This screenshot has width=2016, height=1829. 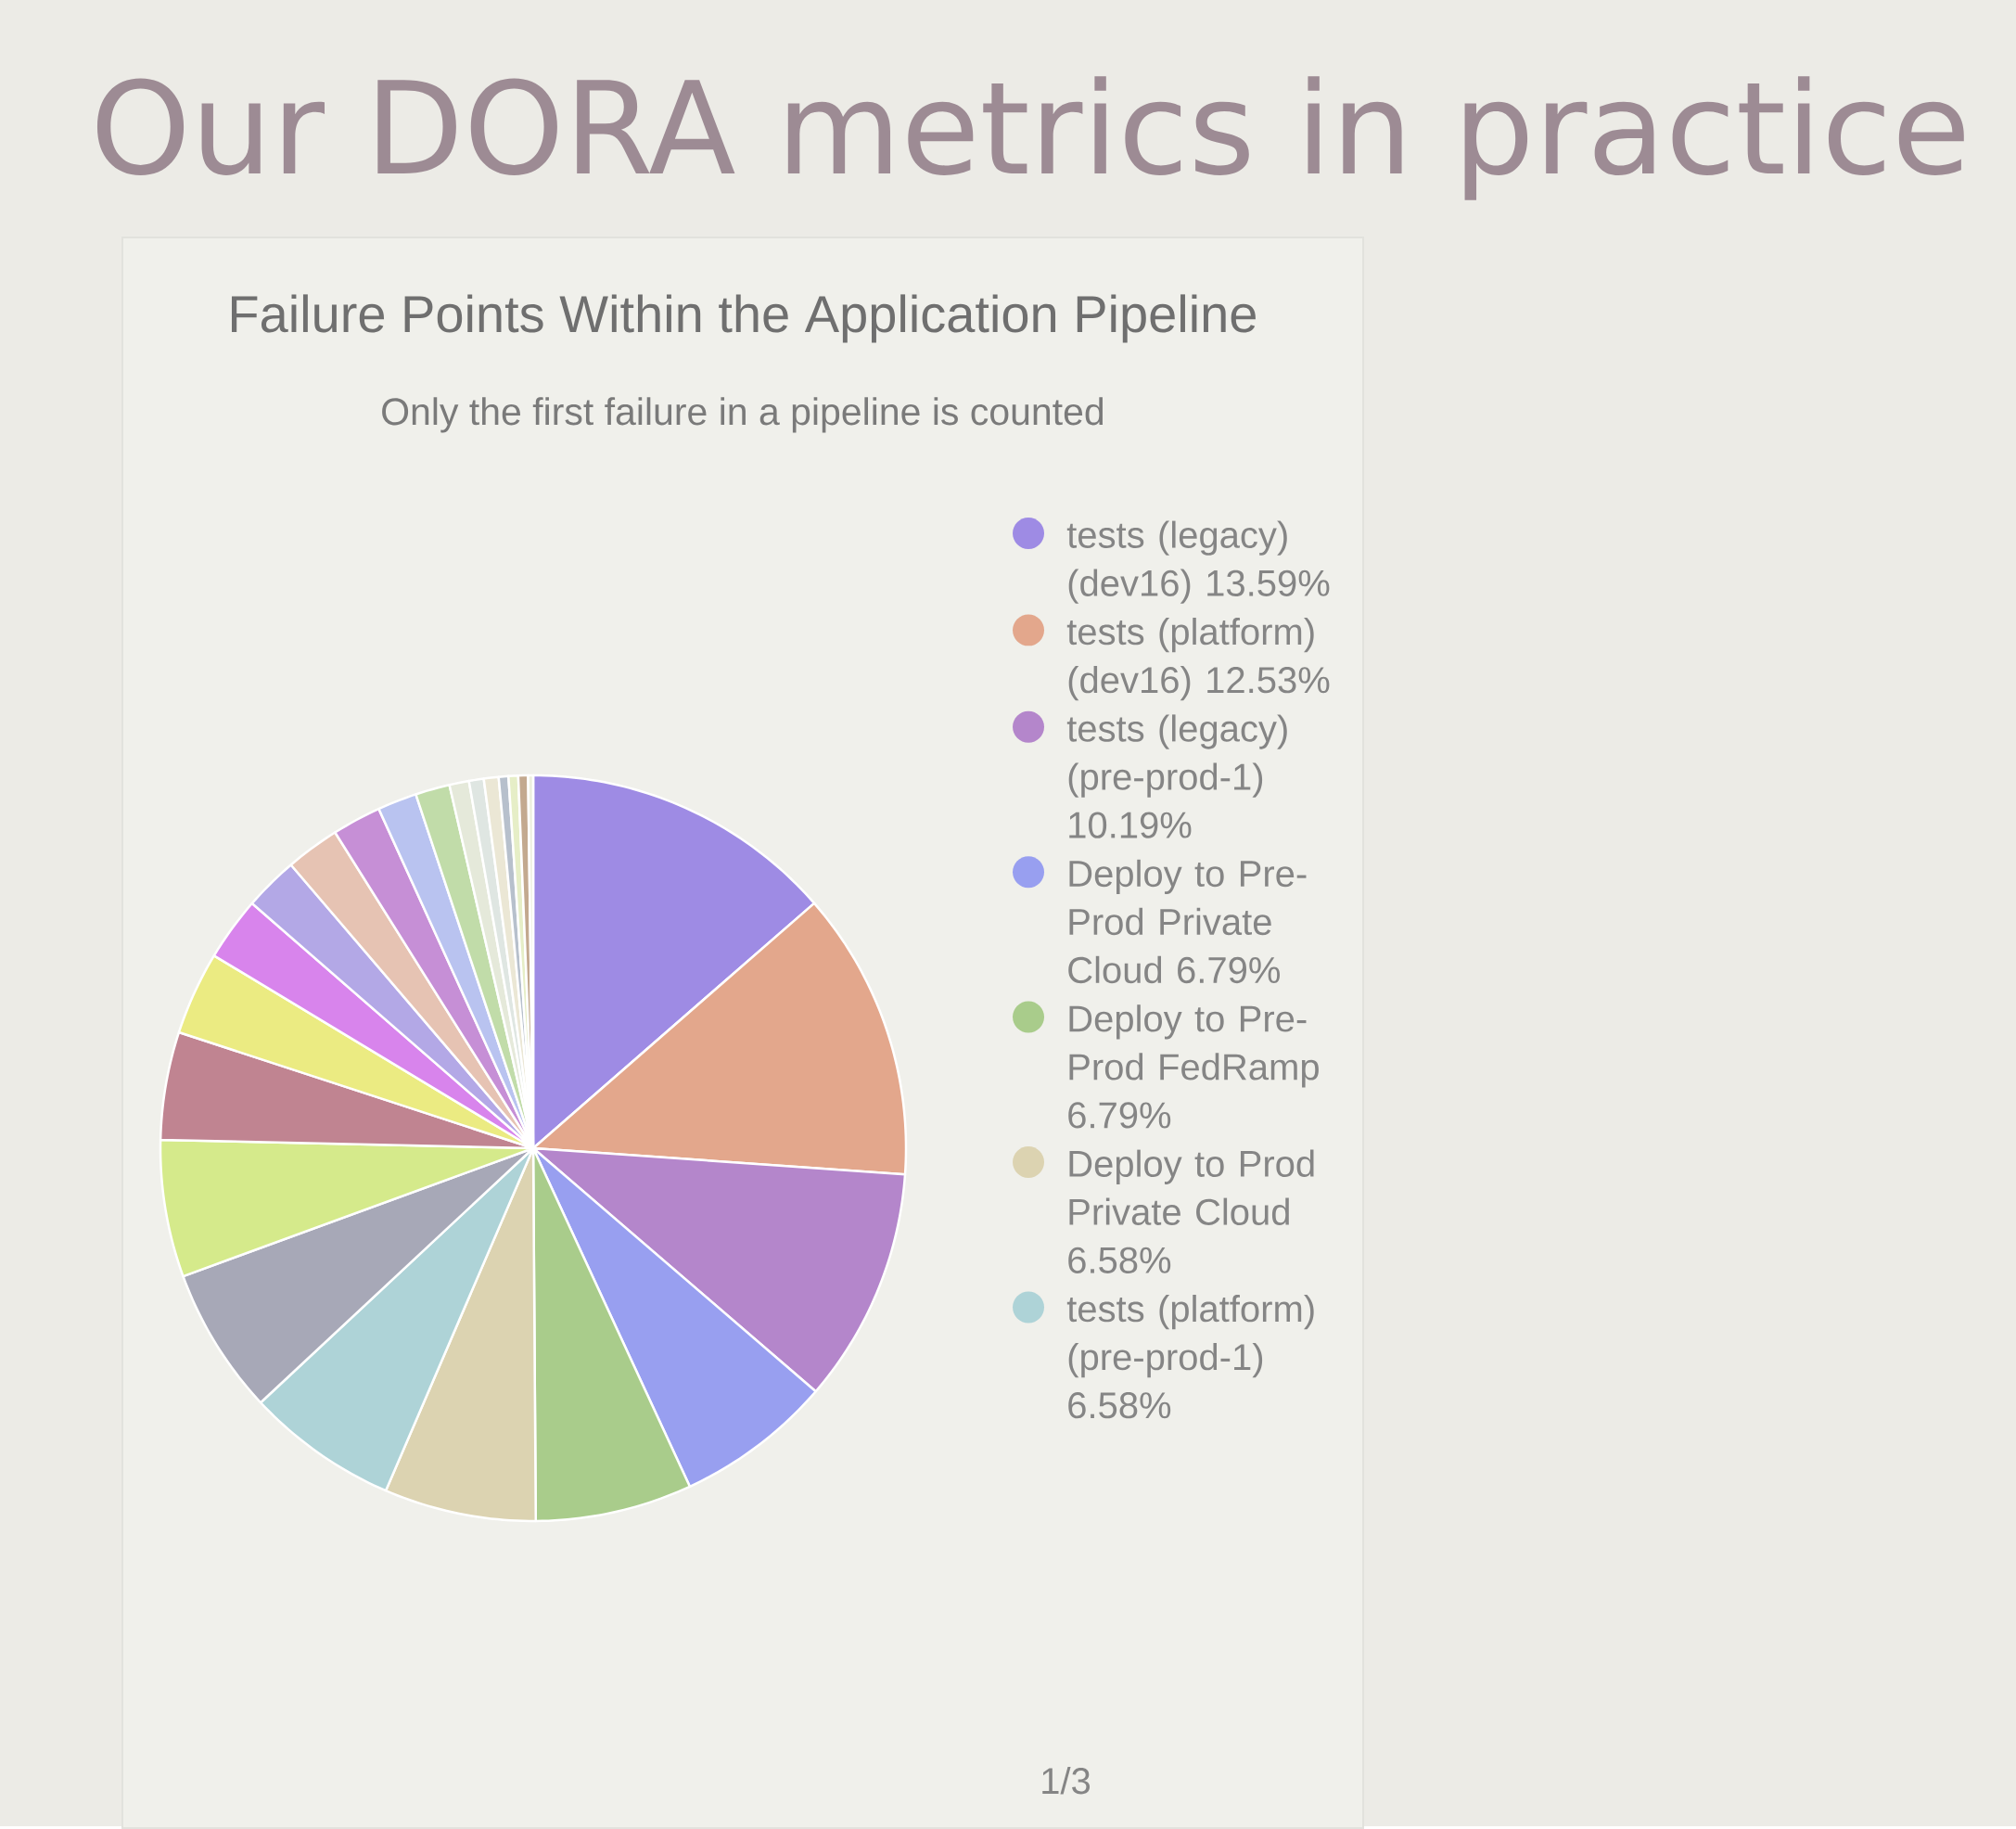 I want to click on legend-label: tests (legacy) (pre-prod-1), so click(x=1176, y=756).